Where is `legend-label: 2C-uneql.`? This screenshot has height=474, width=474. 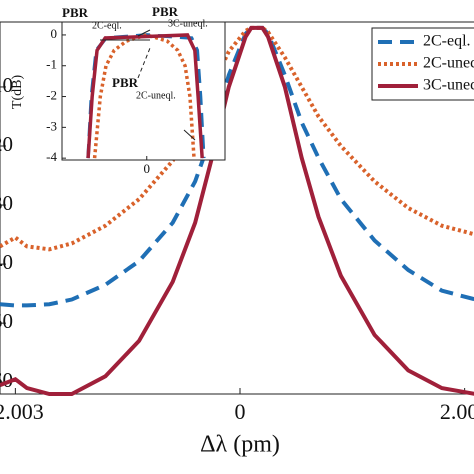 legend-label: 2C-uneql. is located at coordinates (448, 63).